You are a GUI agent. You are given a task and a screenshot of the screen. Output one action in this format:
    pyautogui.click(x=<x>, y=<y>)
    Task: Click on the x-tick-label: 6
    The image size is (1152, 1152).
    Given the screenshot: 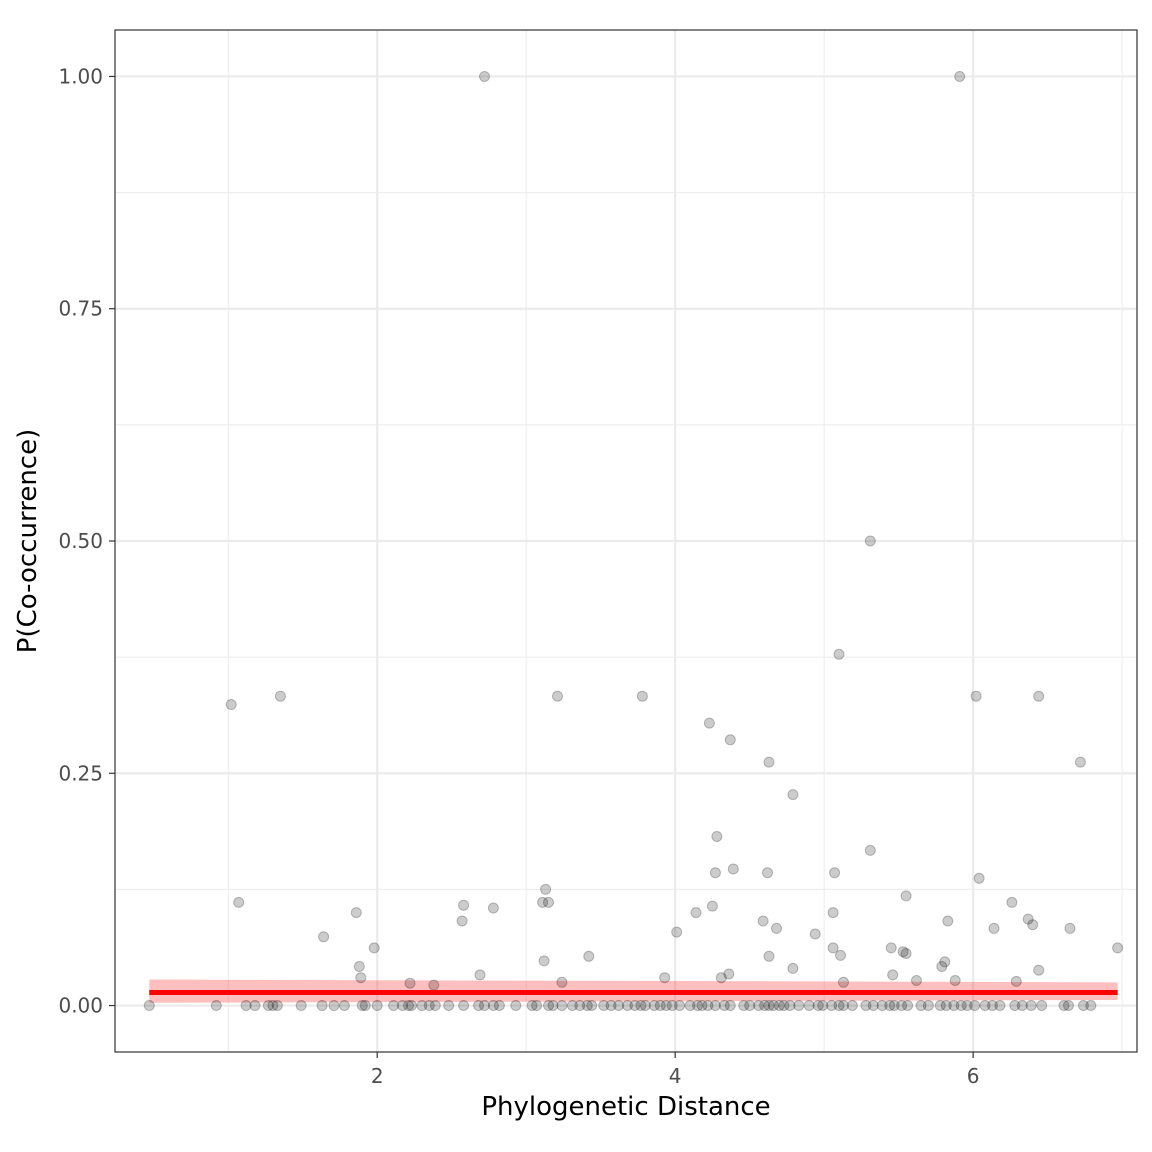 What is the action you would take?
    pyautogui.click(x=973, y=1076)
    